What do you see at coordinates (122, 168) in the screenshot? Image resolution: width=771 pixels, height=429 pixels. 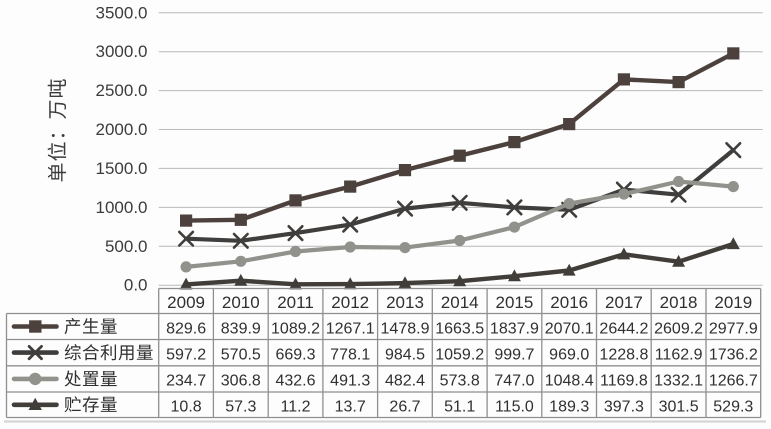 I see `svg-text: 1500.0` at bounding box center [122, 168].